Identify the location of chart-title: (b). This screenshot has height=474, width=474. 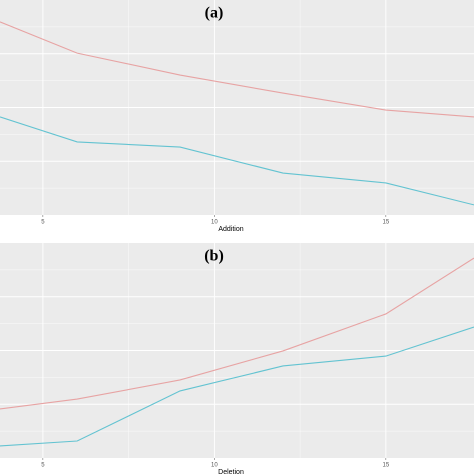
(214, 256).